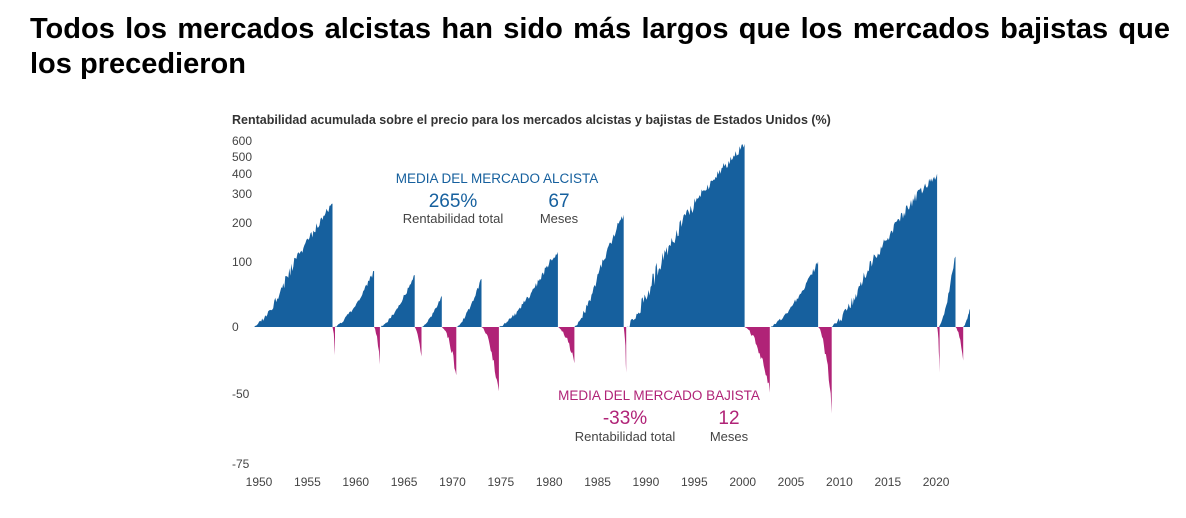 The image size is (1186, 518). What do you see at coordinates (404, 482) in the screenshot?
I see `x-tick-label: 1965` at bounding box center [404, 482].